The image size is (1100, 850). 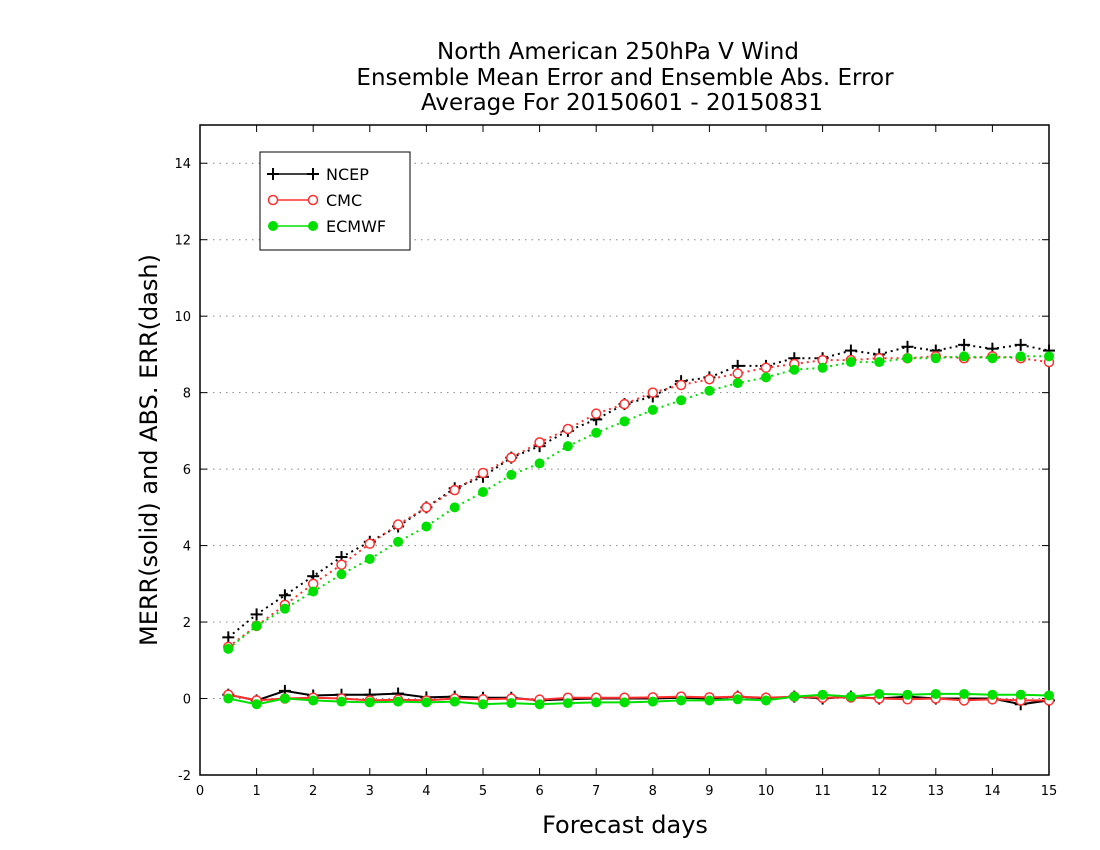 What do you see at coordinates (314, 200) in the screenshot?
I see `legend-item-cmc: CMC` at bounding box center [314, 200].